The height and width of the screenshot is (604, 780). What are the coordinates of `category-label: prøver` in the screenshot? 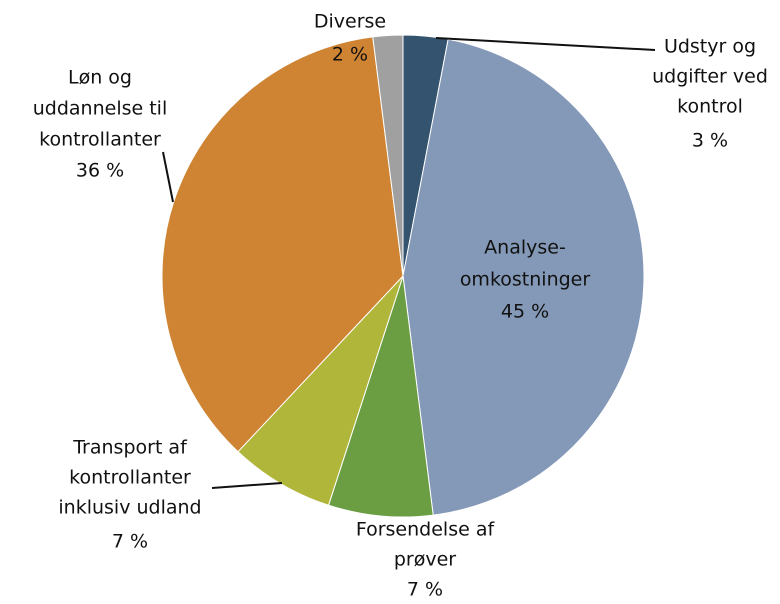 It's located at (425, 560).